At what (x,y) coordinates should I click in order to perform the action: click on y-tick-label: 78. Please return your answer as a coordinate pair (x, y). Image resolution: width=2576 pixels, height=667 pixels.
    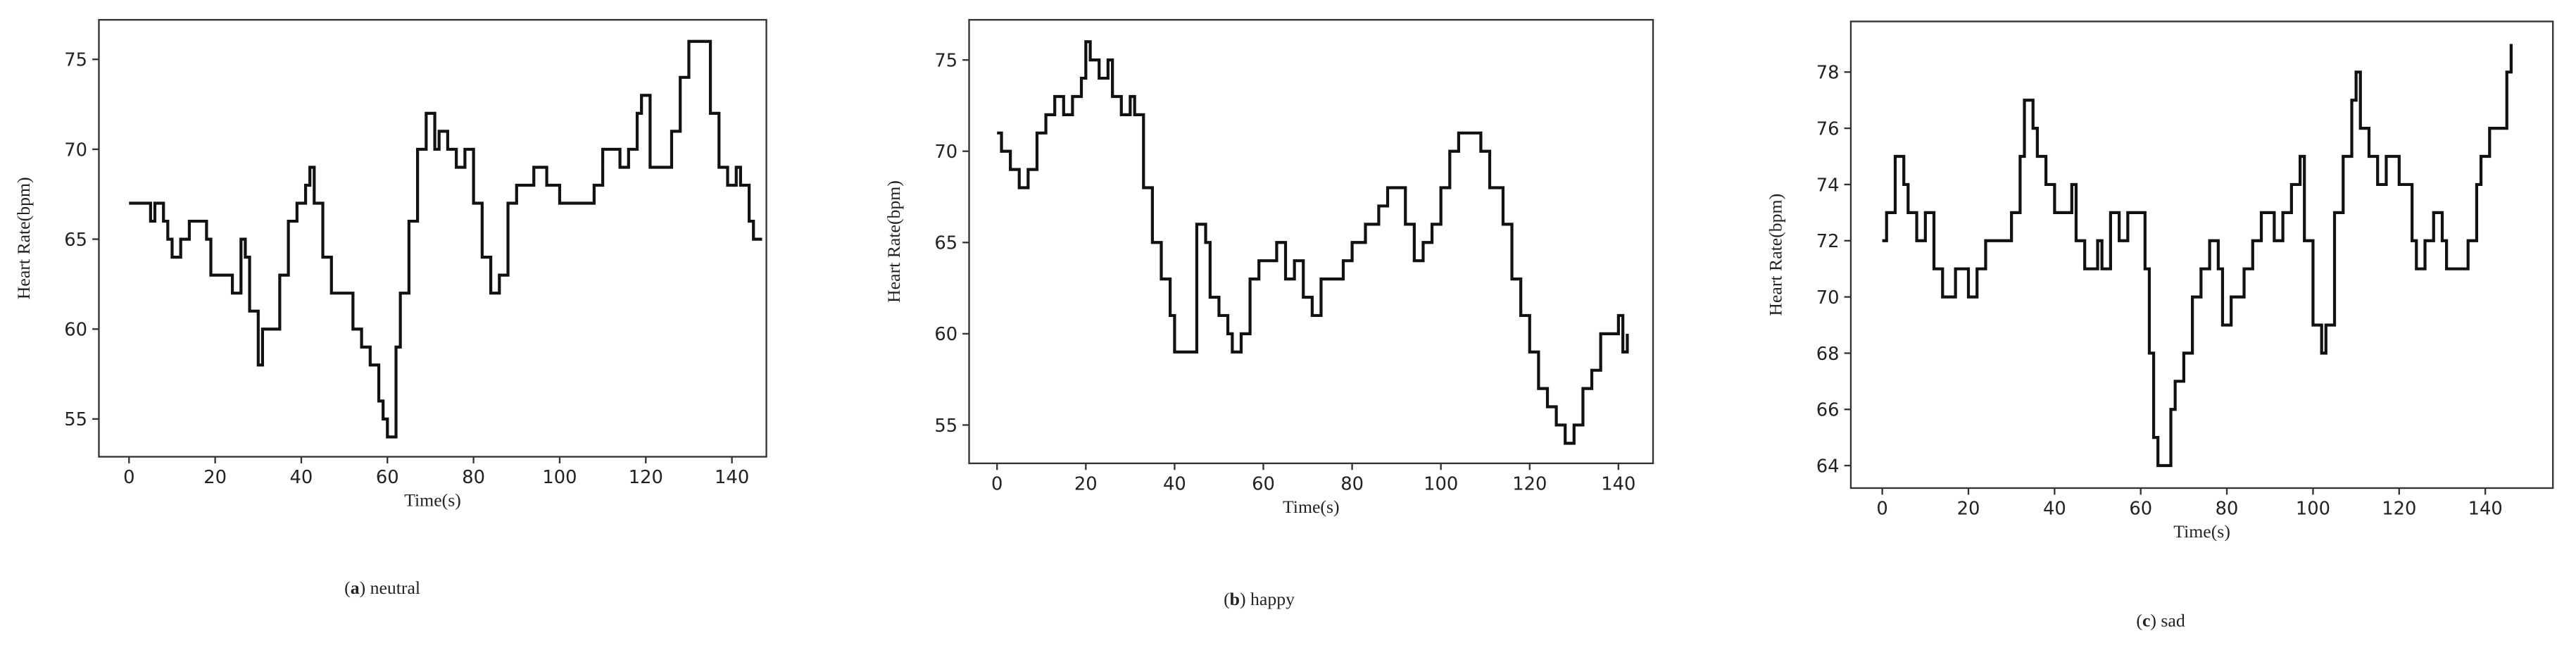
    Looking at the image, I should click on (1828, 73).